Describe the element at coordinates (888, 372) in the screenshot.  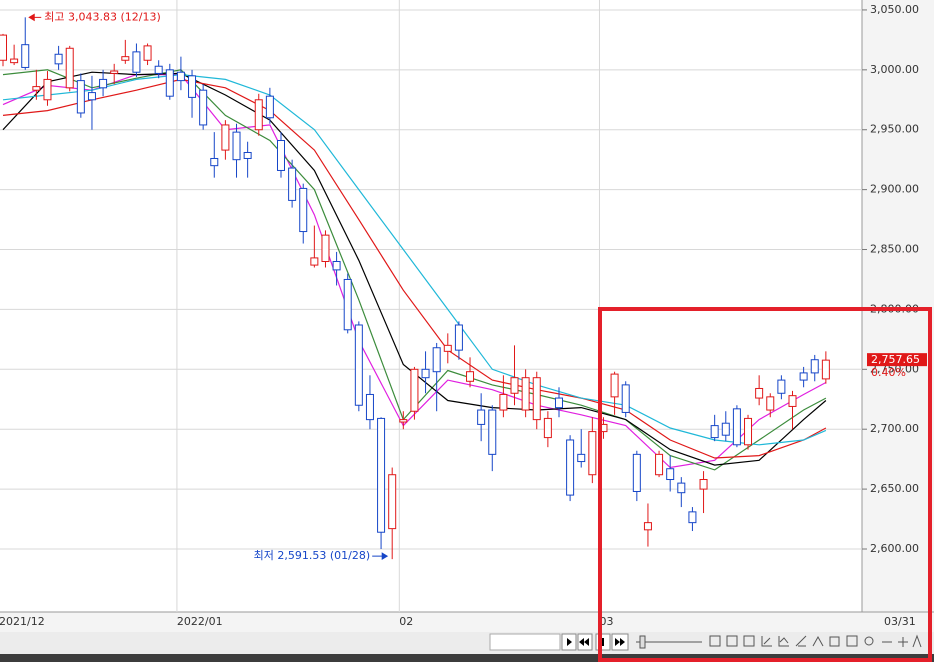
I see `change-label: 0.40%` at that location.